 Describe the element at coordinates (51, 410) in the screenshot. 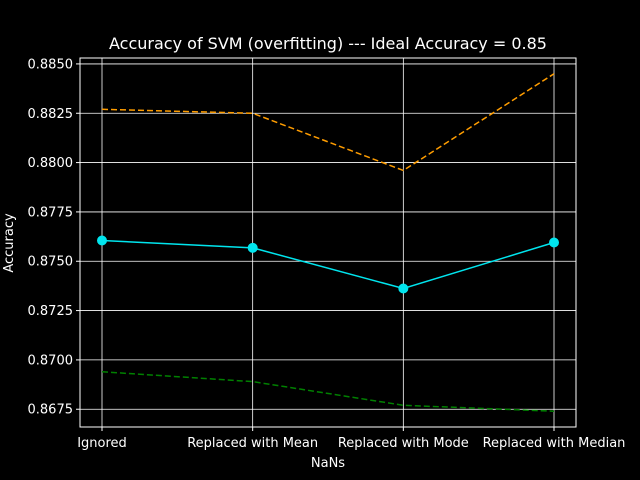

I see `y-tick-label: 0.8675` at that location.